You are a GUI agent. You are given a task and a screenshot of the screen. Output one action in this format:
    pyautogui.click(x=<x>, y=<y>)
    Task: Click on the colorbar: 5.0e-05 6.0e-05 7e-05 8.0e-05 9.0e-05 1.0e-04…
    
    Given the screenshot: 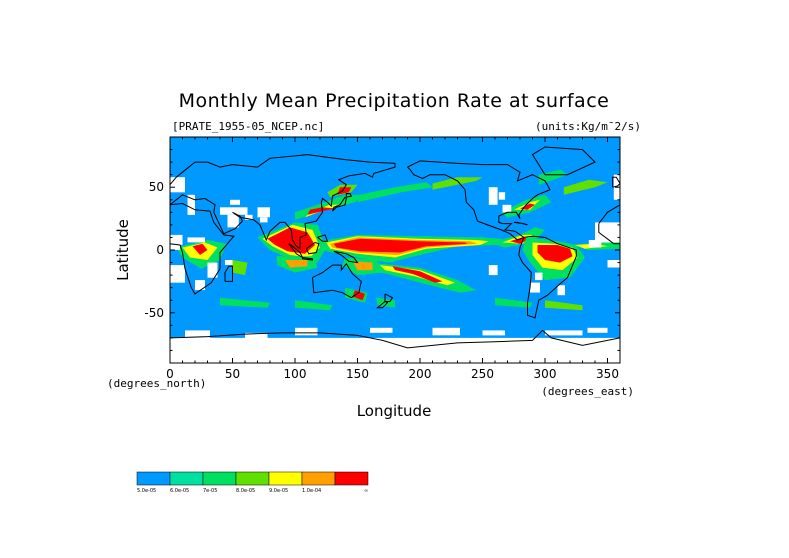 What is the action you would take?
    pyautogui.click(x=252, y=482)
    